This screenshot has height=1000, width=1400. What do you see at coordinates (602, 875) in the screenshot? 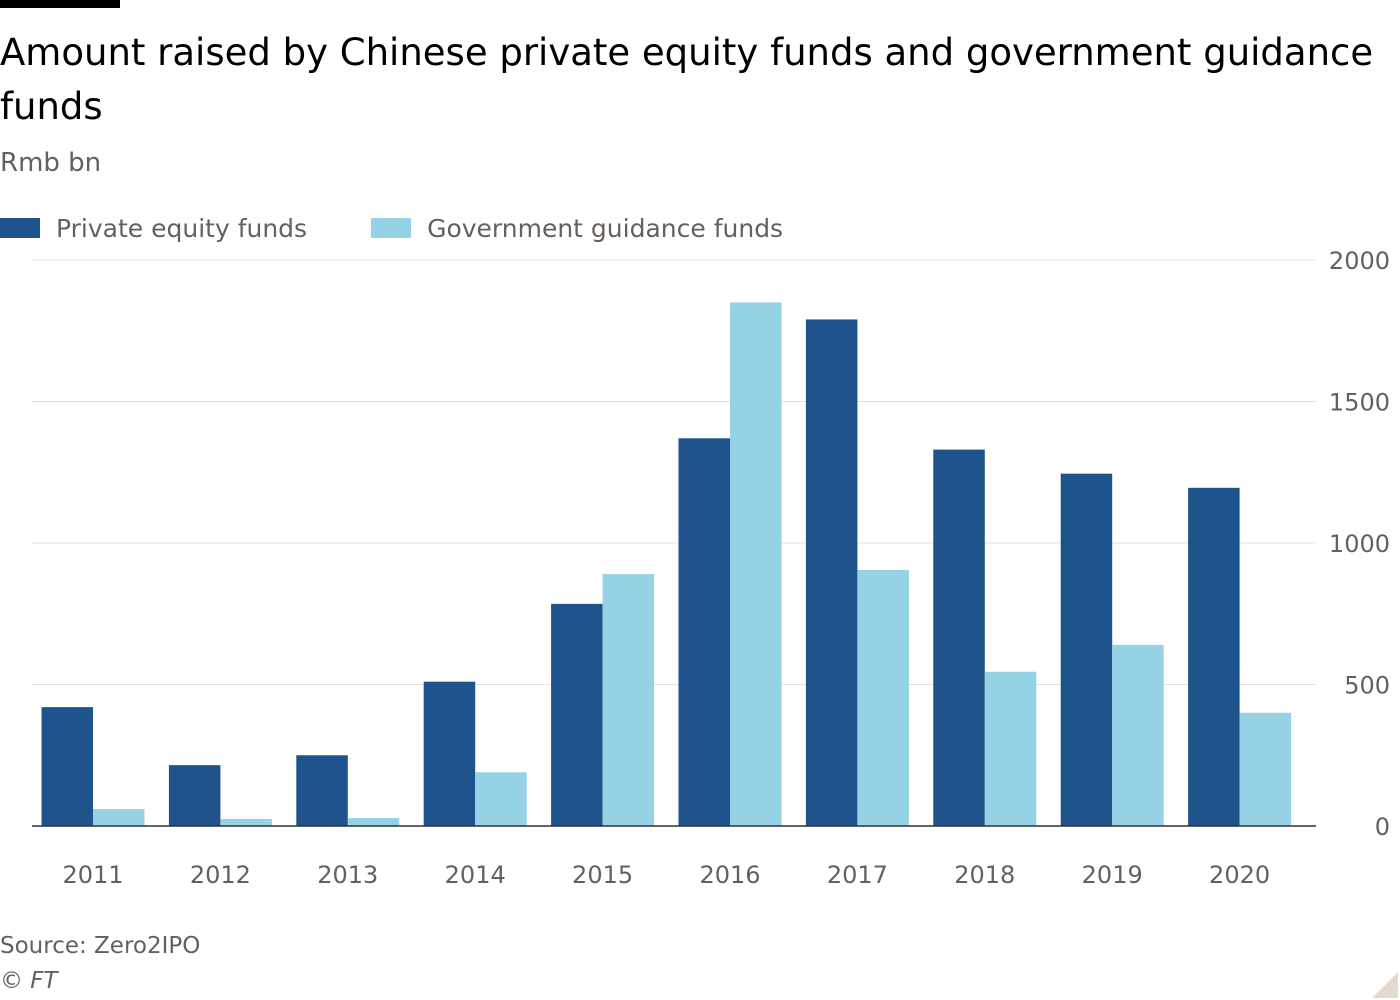
I see `x-tick-label-2015: 2015` at bounding box center [602, 875].